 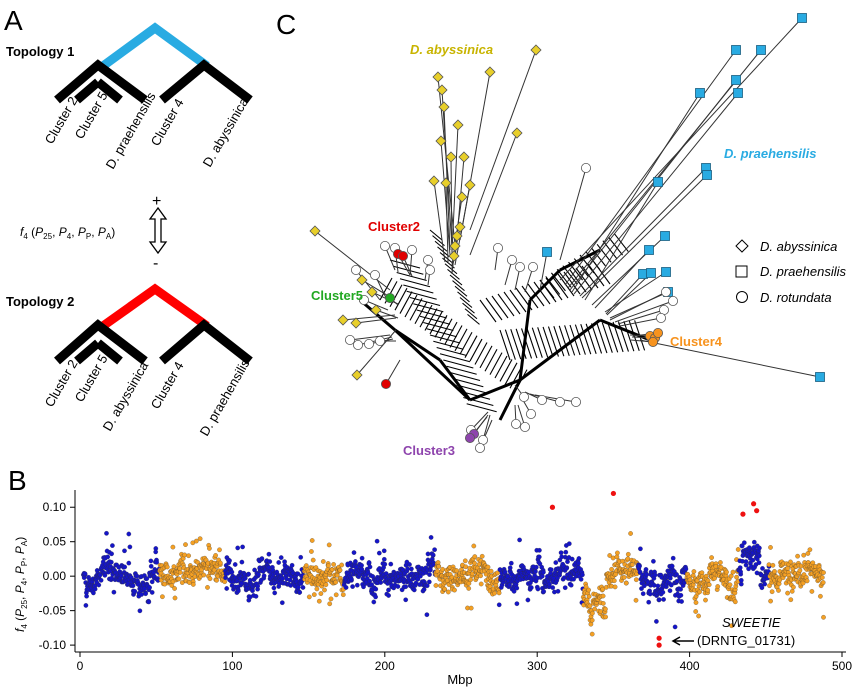 What do you see at coordinates (654, 569) in the screenshot?
I see `scatter-outliers` at bounding box center [654, 569].